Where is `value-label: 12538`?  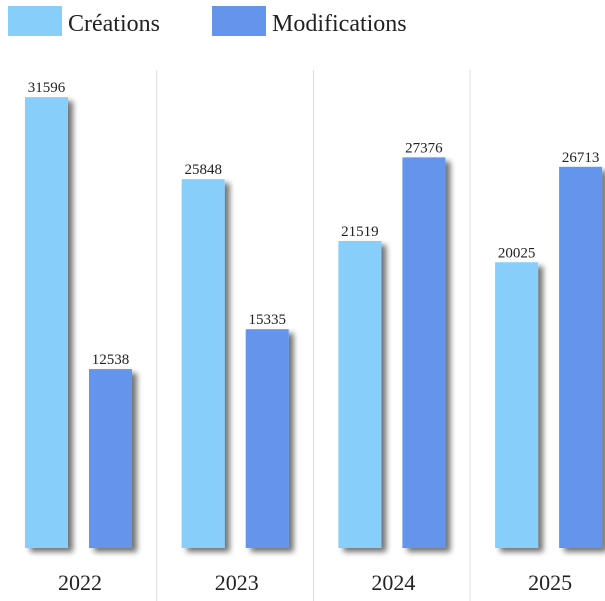 value-label: 12538 is located at coordinates (111, 360).